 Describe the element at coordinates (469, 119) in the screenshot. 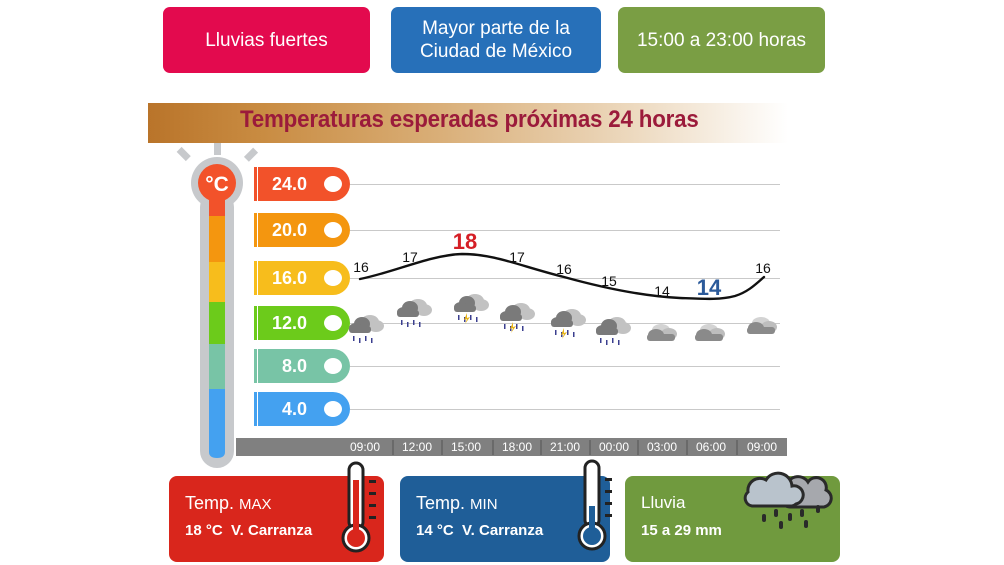

I see `chart-title: Temperaturas esperadas próximas 24 horas` at that location.